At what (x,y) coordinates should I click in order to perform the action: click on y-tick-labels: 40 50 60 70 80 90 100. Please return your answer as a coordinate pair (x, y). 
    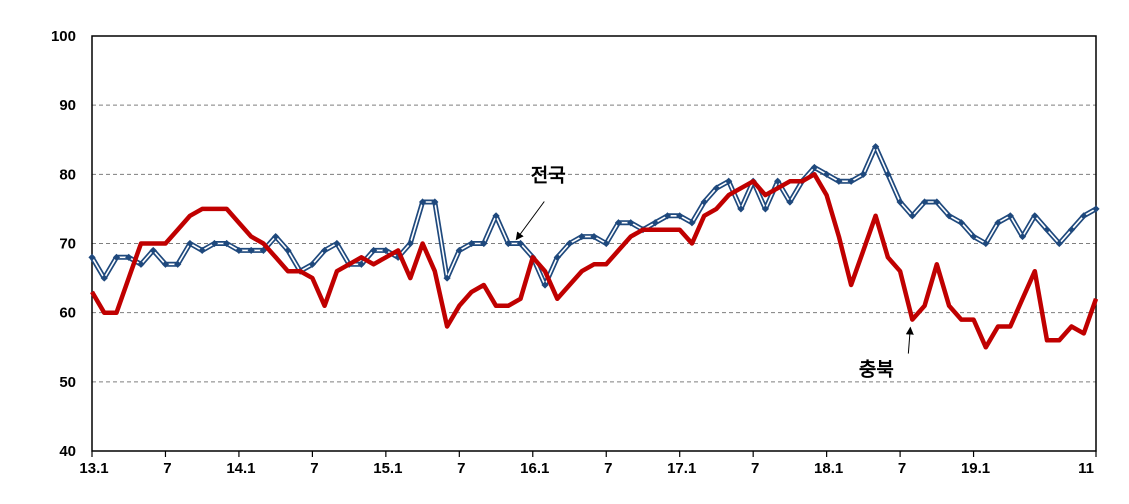
    Looking at the image, I should click on (63, 244).